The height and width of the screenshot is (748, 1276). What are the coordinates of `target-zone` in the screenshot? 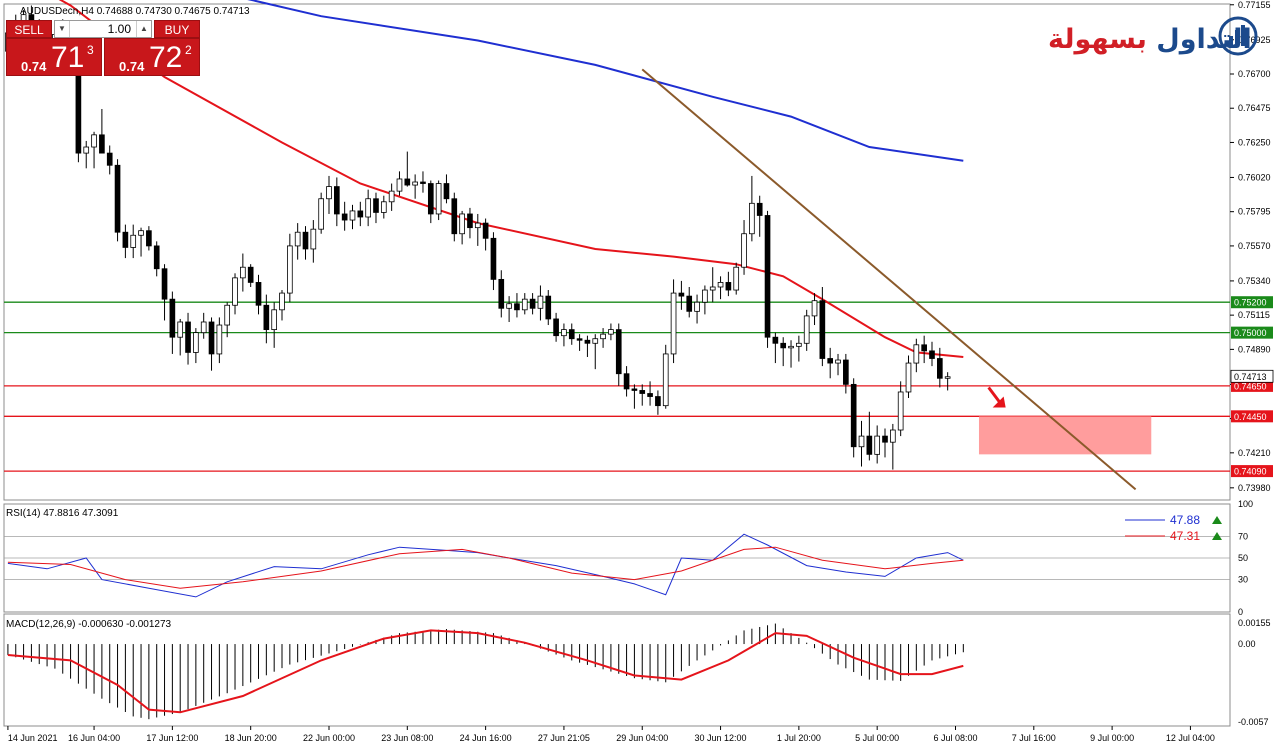 It's located at (1065, 435).